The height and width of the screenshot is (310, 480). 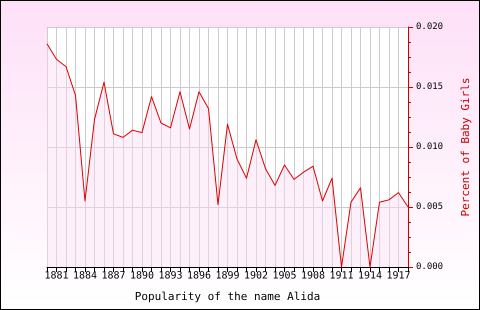 I want to click on x-tick-label: 1896, so click(x=199, y=276).